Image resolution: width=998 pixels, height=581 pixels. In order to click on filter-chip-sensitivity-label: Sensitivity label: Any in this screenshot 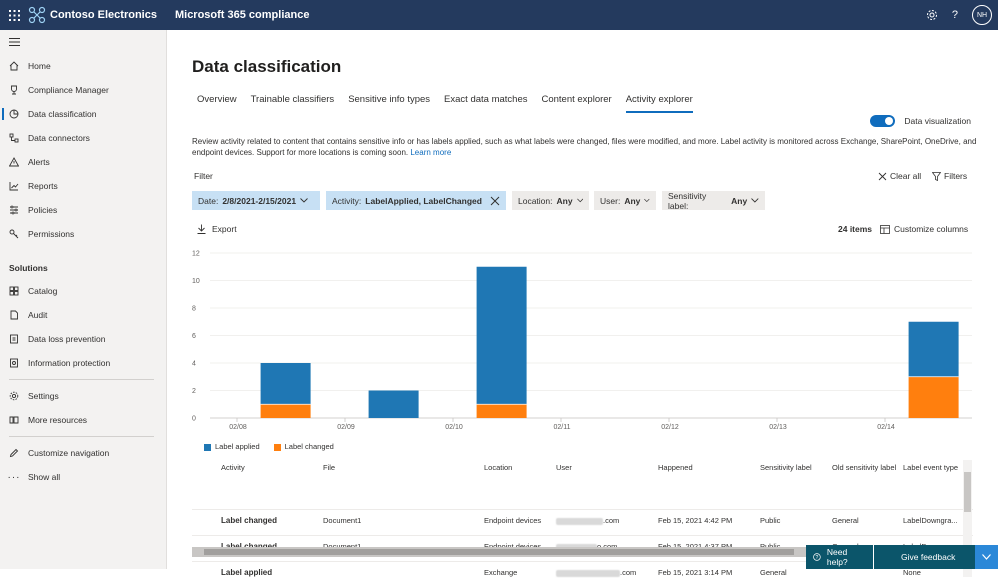, I will do `click(713, 201)`.